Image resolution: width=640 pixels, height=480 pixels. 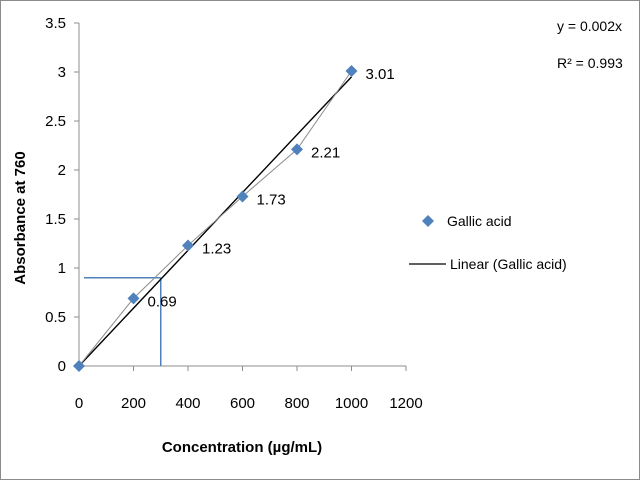 I want to click on legend-label-series: Gallic acid, so click(x=479, y=221).